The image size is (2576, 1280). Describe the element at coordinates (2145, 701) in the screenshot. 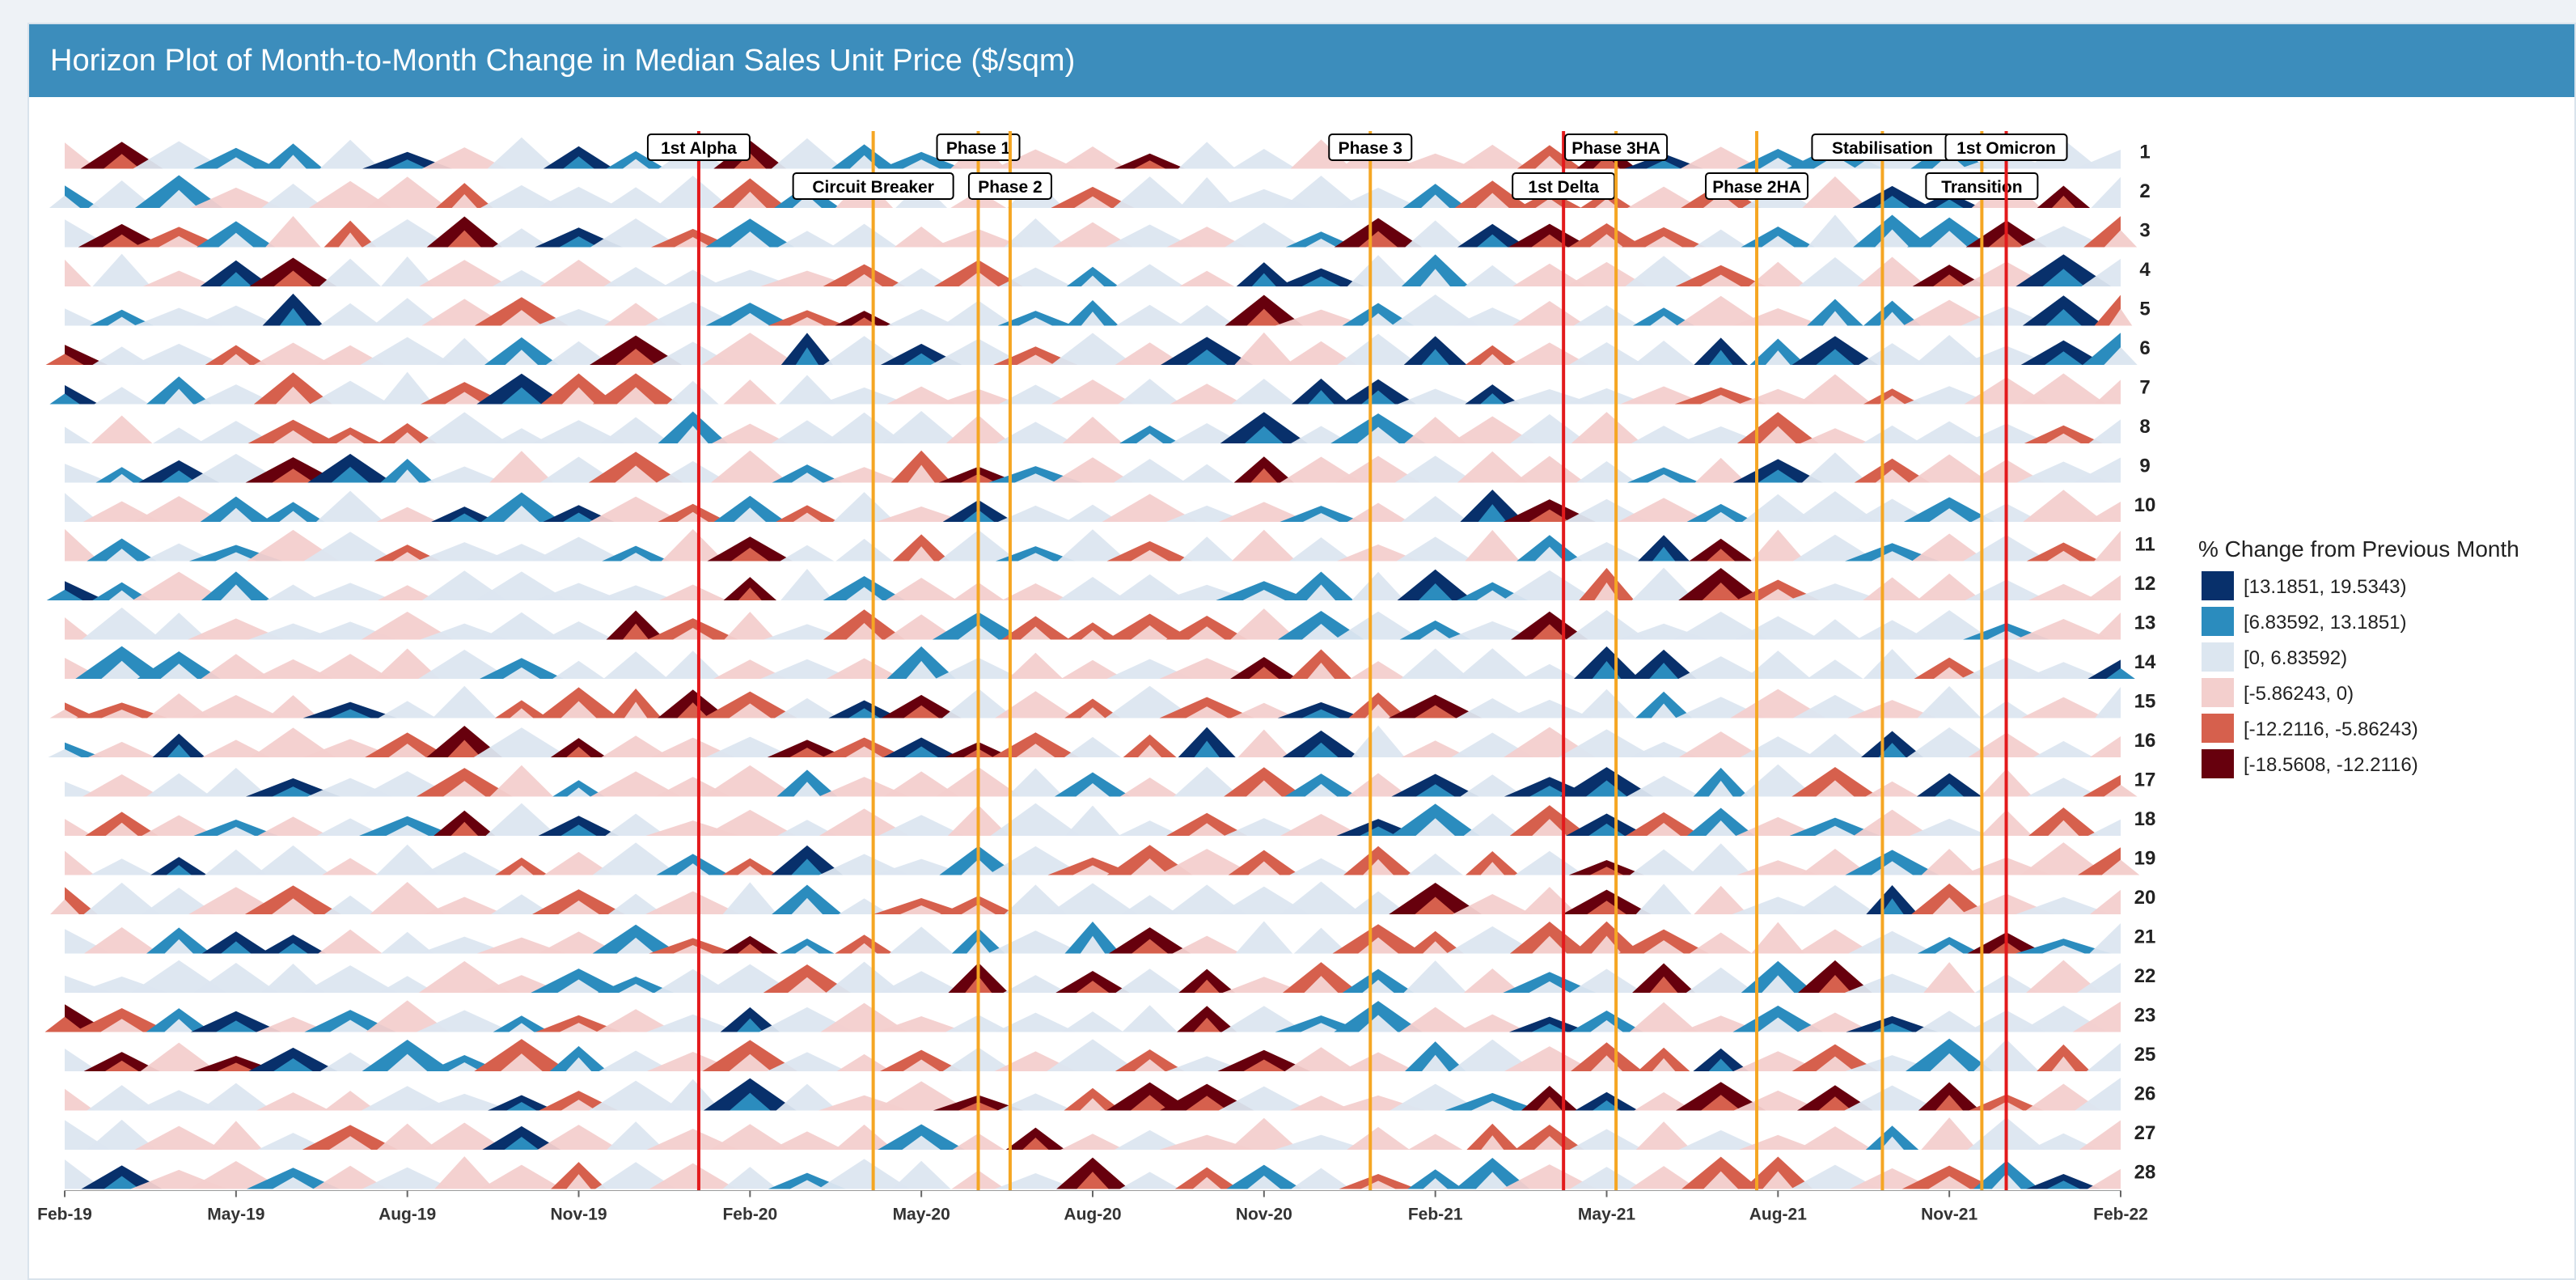

I see `row-label: 15` at that location.